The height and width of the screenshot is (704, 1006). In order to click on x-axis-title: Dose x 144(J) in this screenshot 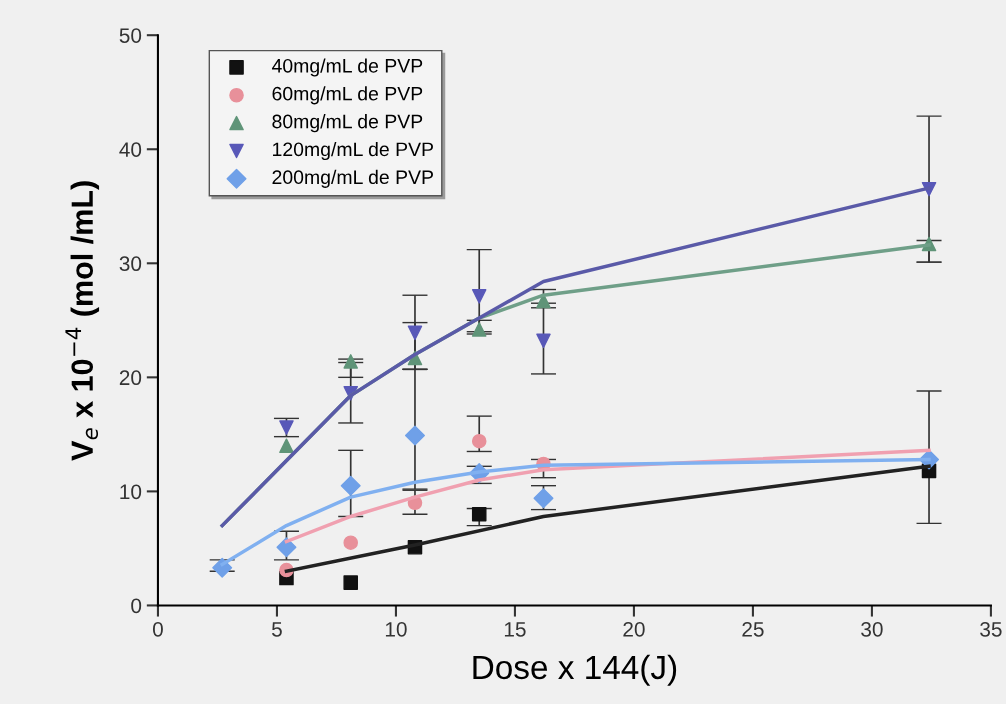, I will do `click(575, 670)`.